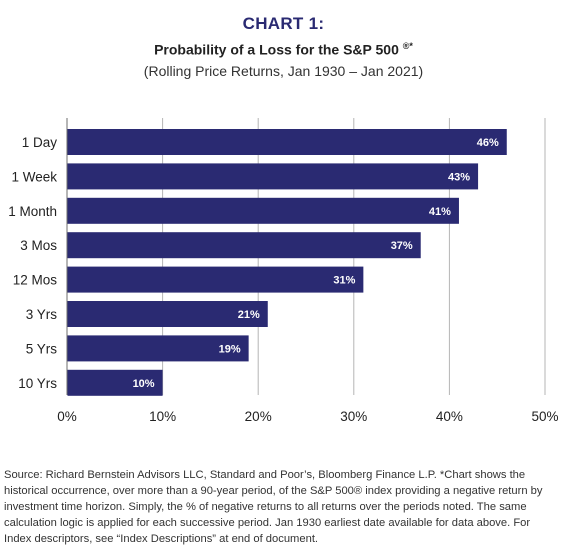  What do you see at coordinates (544, 416) in the screenshot?
I see `x-tick-label: 50%` at bounding box center [544, 416].